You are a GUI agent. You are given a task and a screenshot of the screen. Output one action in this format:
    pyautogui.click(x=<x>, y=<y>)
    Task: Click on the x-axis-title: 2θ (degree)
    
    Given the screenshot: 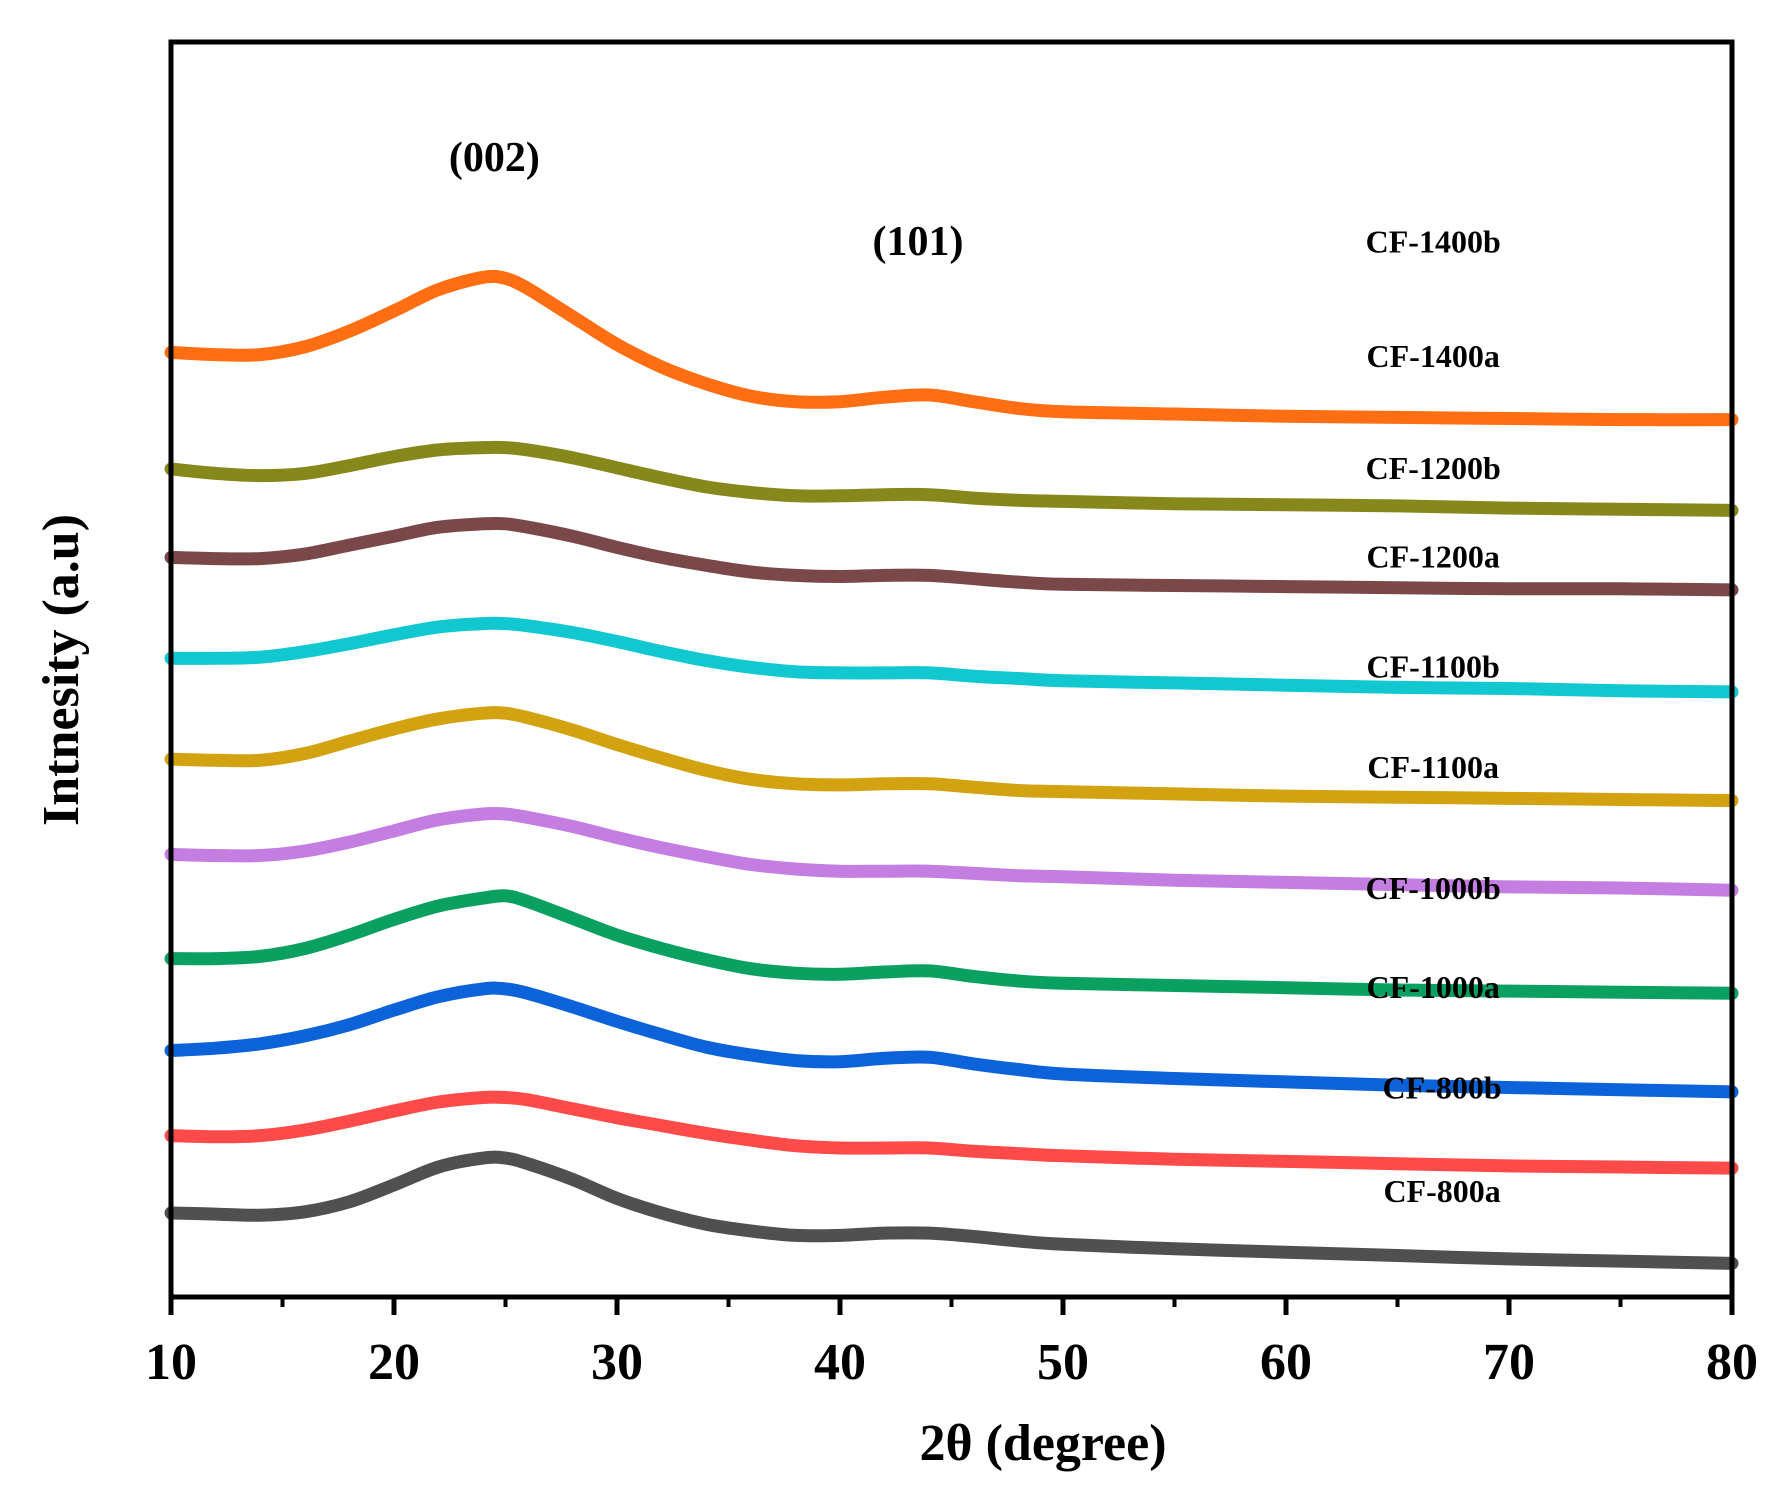 What is the action you would take?
    pyautogui.click(x=1042, y=1443)
    